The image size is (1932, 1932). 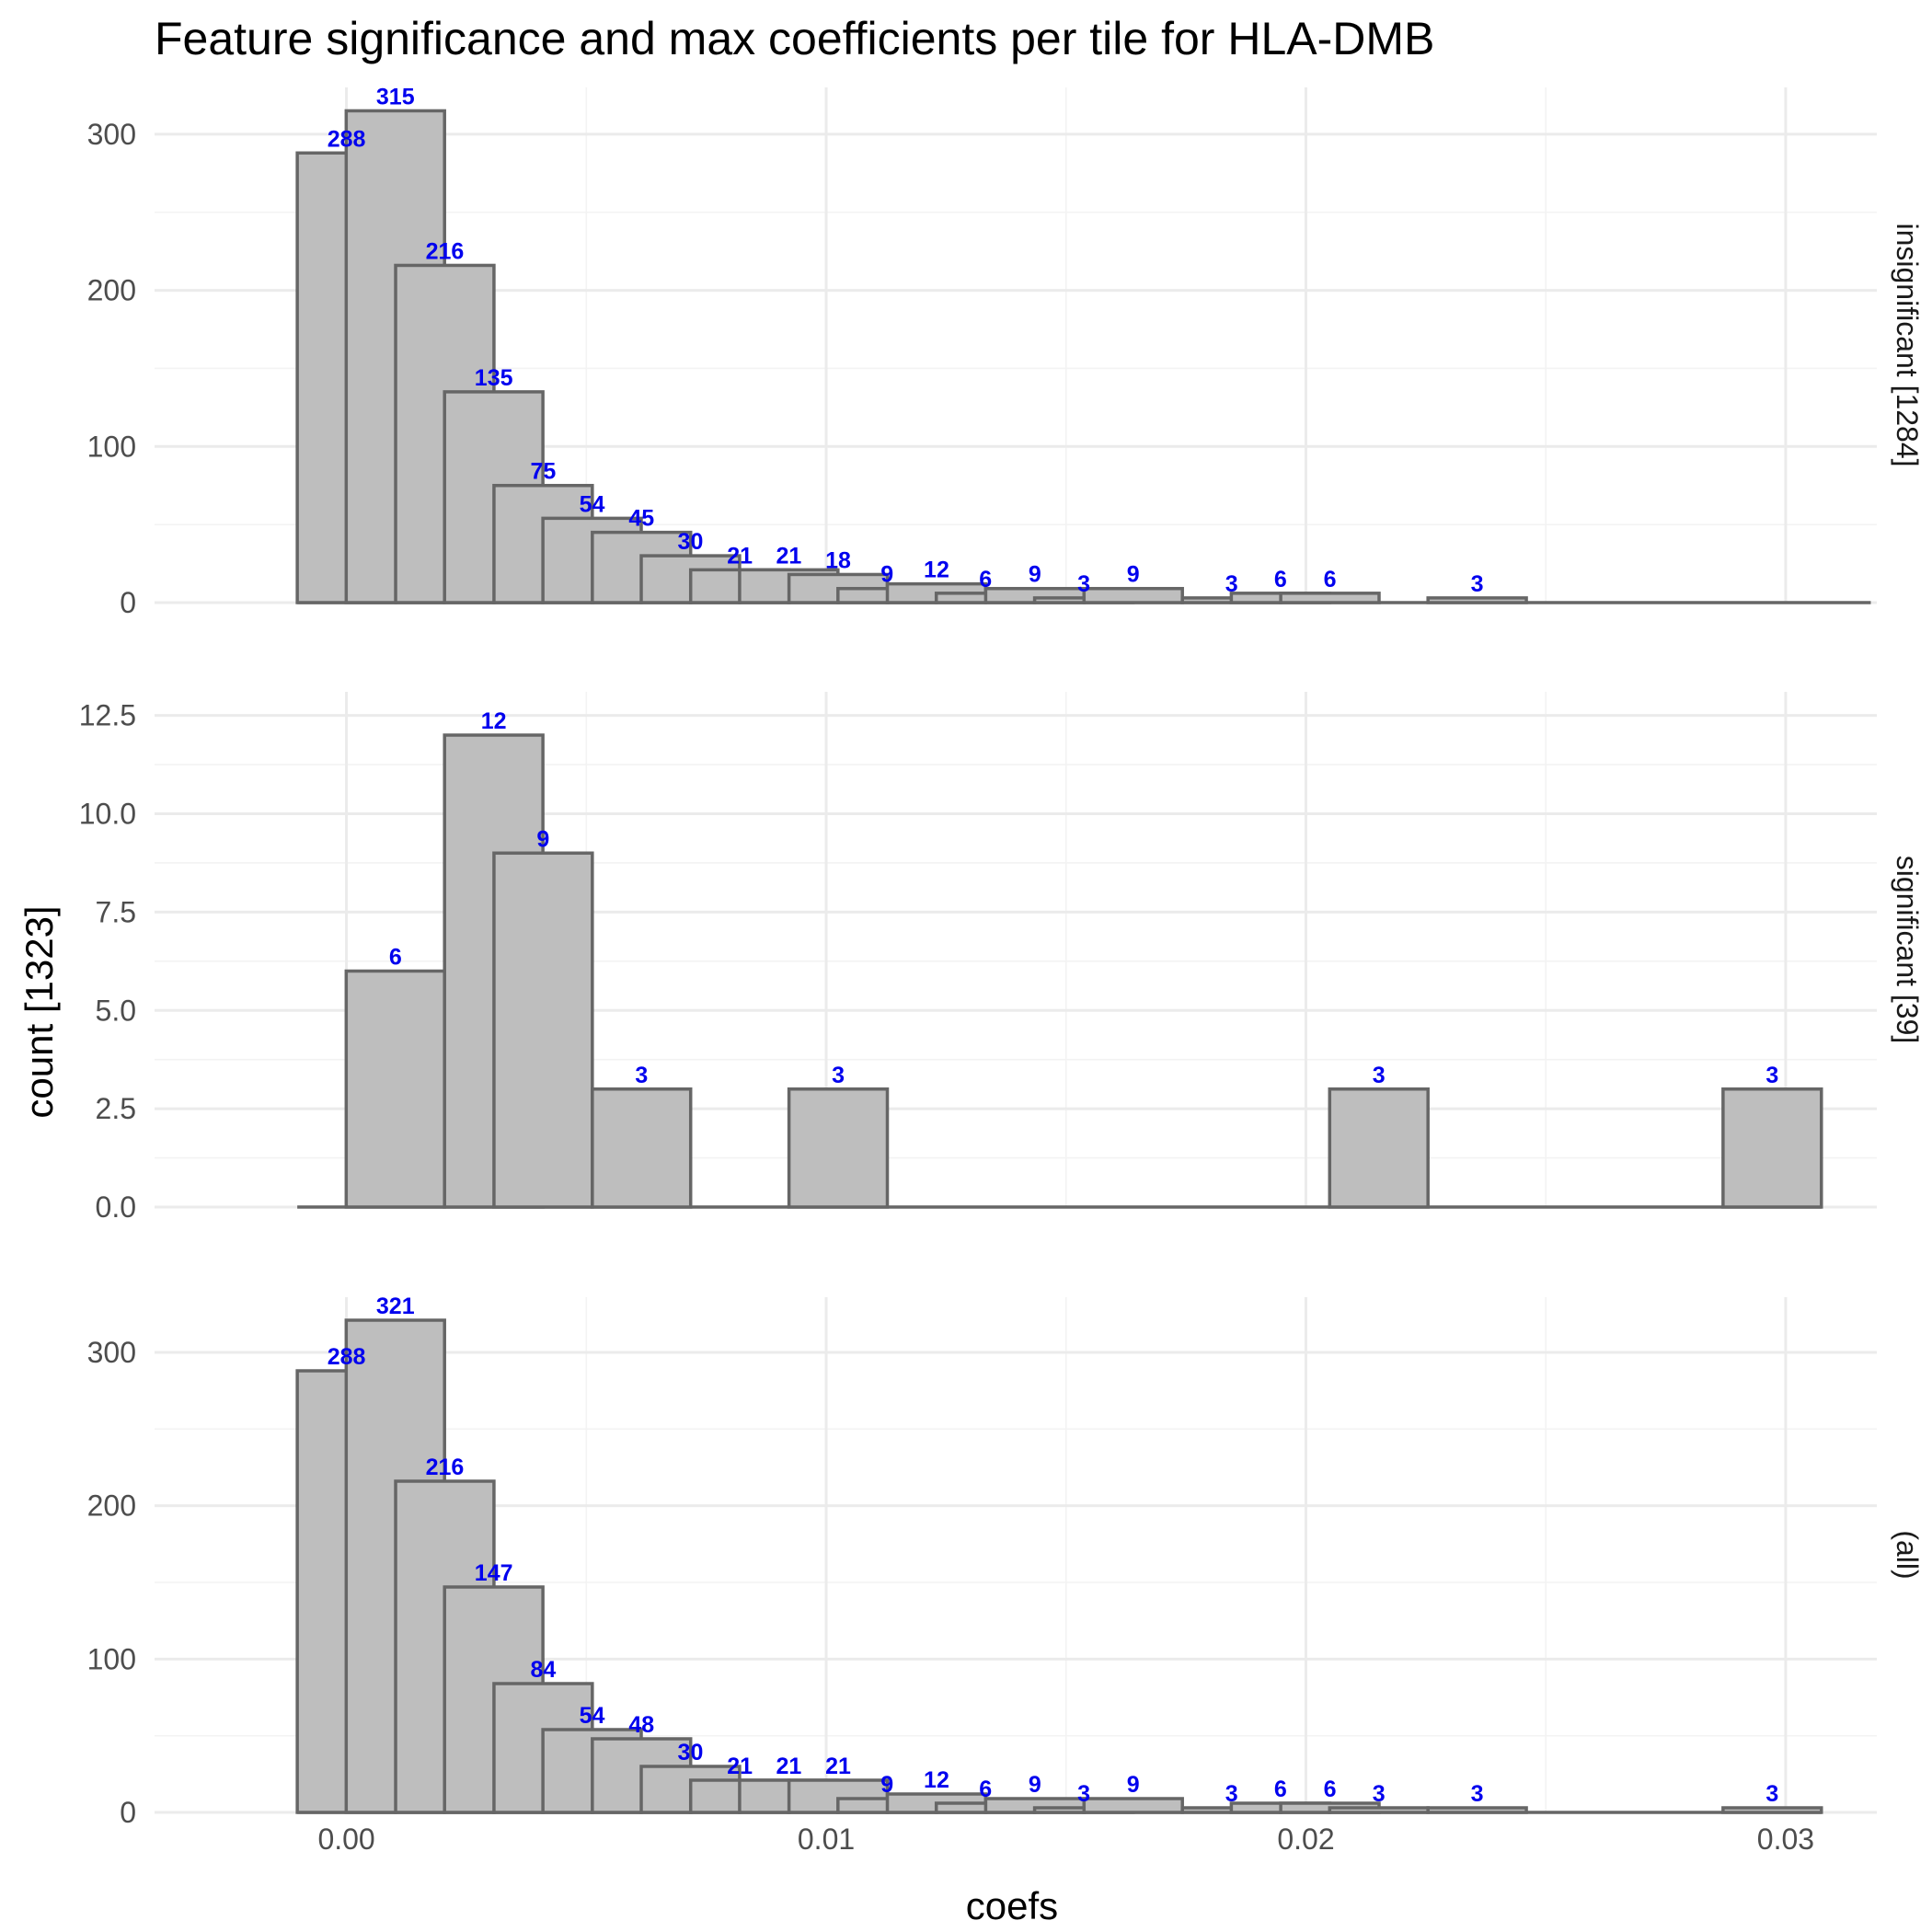 I want to click on y-tick-label: 5.0, so click(x=116, y=1010).